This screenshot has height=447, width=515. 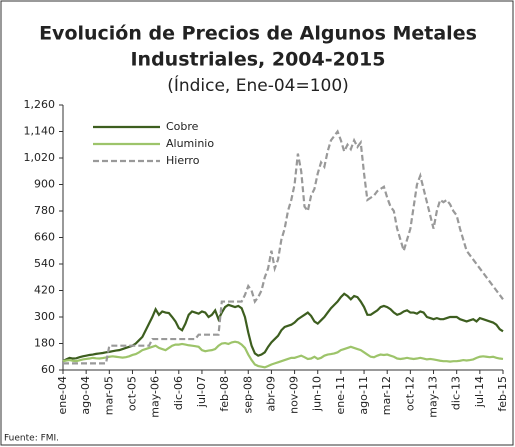 What do you see at coordinates (44, 263) in the screenshot?
I see `y-tick-label: 540` at bounding box center [44, 263].